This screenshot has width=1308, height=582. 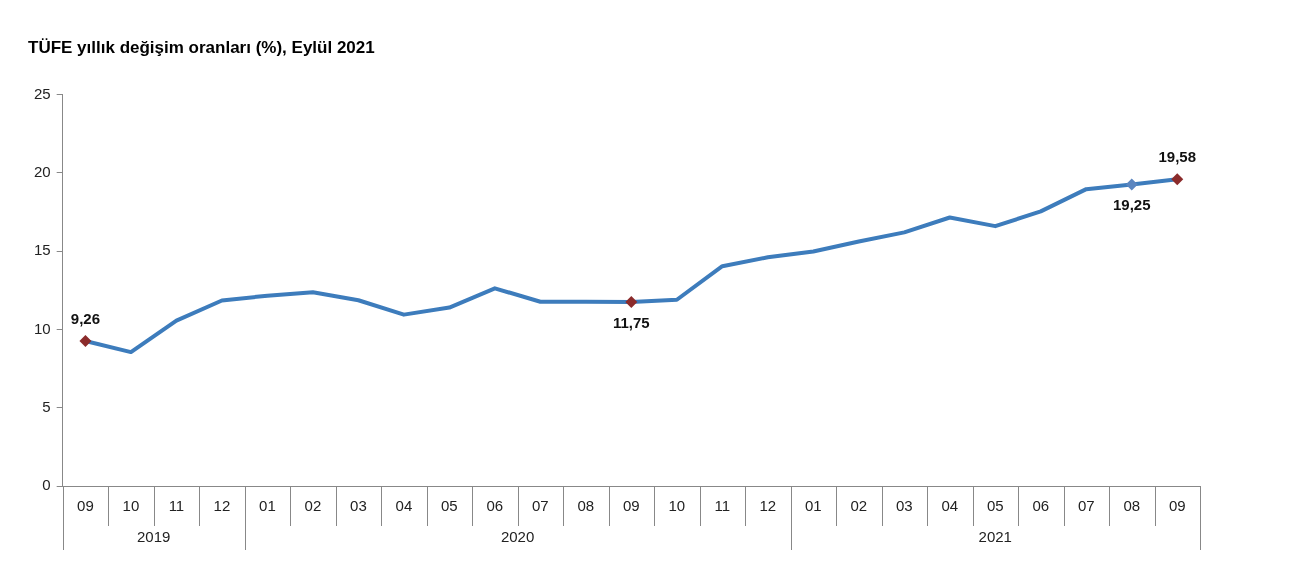 What do you see at coordinates (46, 406) in the screenshot?
I see `y-tick-label: 5` at bounding box center [46, 406].